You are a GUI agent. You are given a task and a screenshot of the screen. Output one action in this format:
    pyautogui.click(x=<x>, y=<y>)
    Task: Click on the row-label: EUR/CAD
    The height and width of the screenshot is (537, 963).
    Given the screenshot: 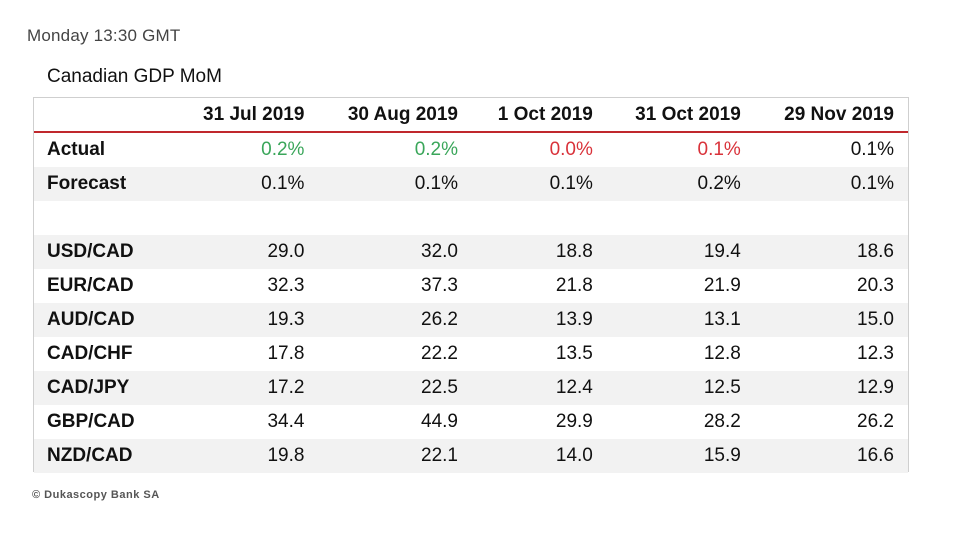 What is the action you would take?
    pyautogui.click(x=90, y=285)
    